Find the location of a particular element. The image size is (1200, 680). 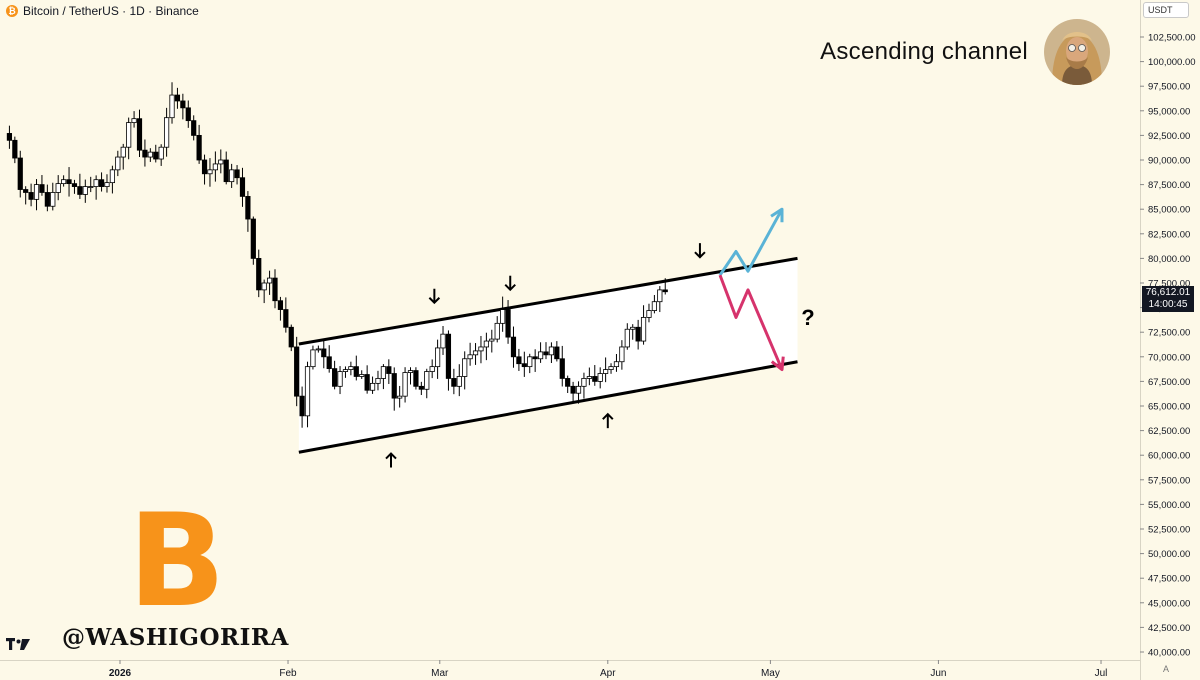

symbol-title: Bitcoin / TetherUS · 1D · Binance is located at coordinates (111, 11).